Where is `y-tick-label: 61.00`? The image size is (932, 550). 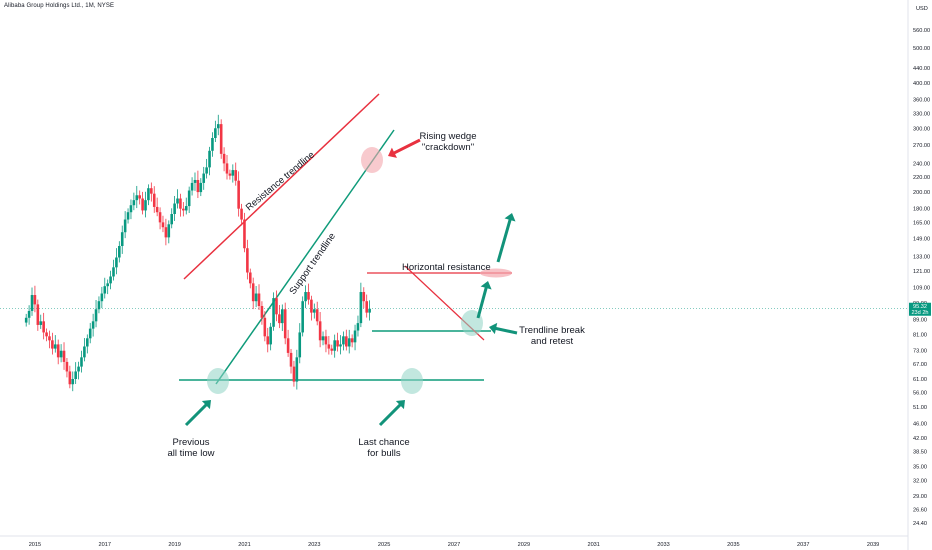
y-tick-label: 61.00 is located at coordinates (920, 380).